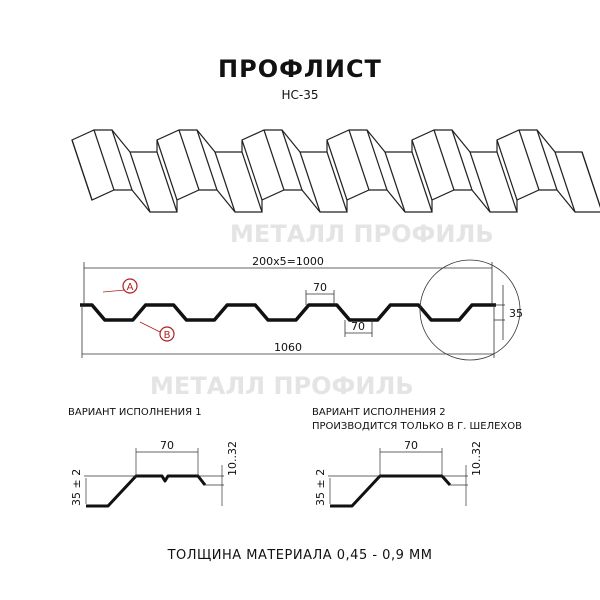 The width and height of the screenshot is (600, 600). What do you see at coordinates (300, 555) in the screenshot?
I see `thickness-label: ТОЛЩИНА МАТЕРИАЛА 0,45 - 0,9 ММ` at bounding box center [300, 555].